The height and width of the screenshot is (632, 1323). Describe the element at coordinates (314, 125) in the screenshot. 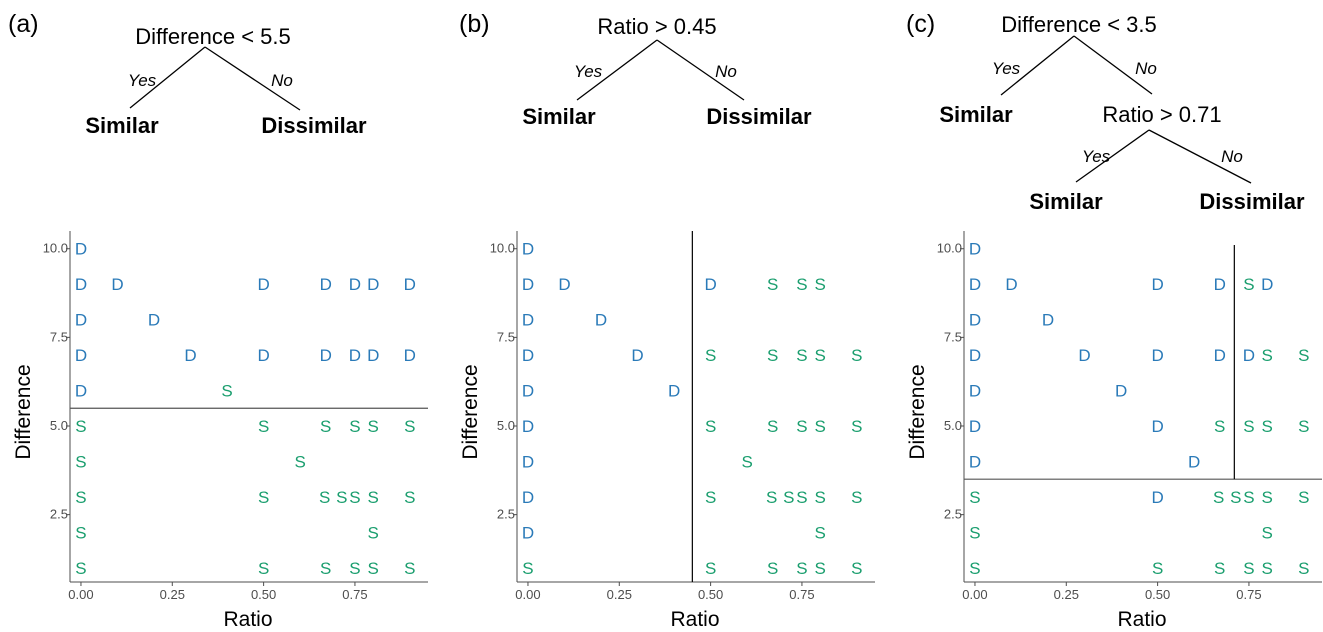

I see `tree-leaf-no: Dissimilar` at that location.